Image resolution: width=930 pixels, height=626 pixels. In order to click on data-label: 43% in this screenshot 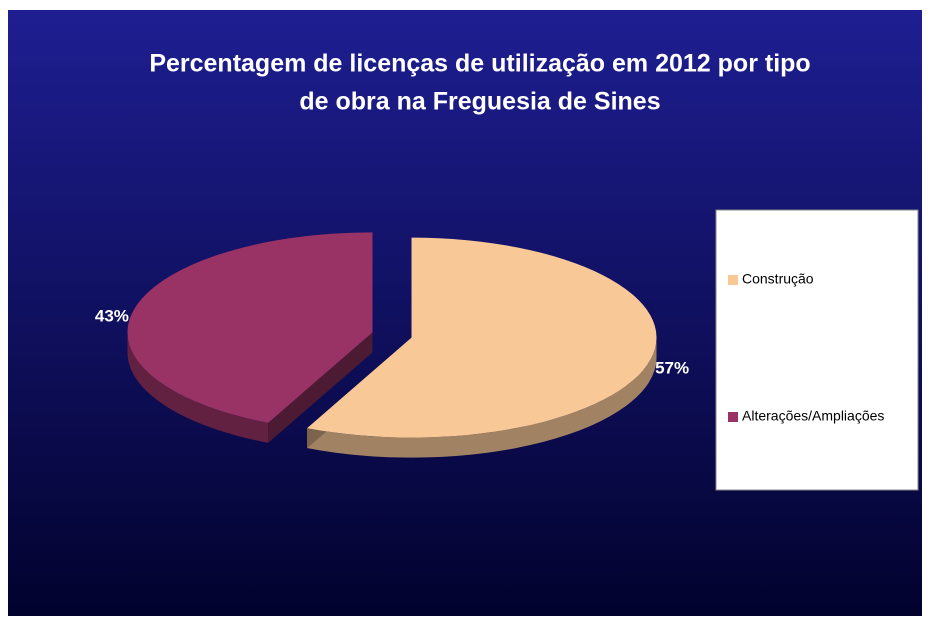, I will do `click(112, 315)`.